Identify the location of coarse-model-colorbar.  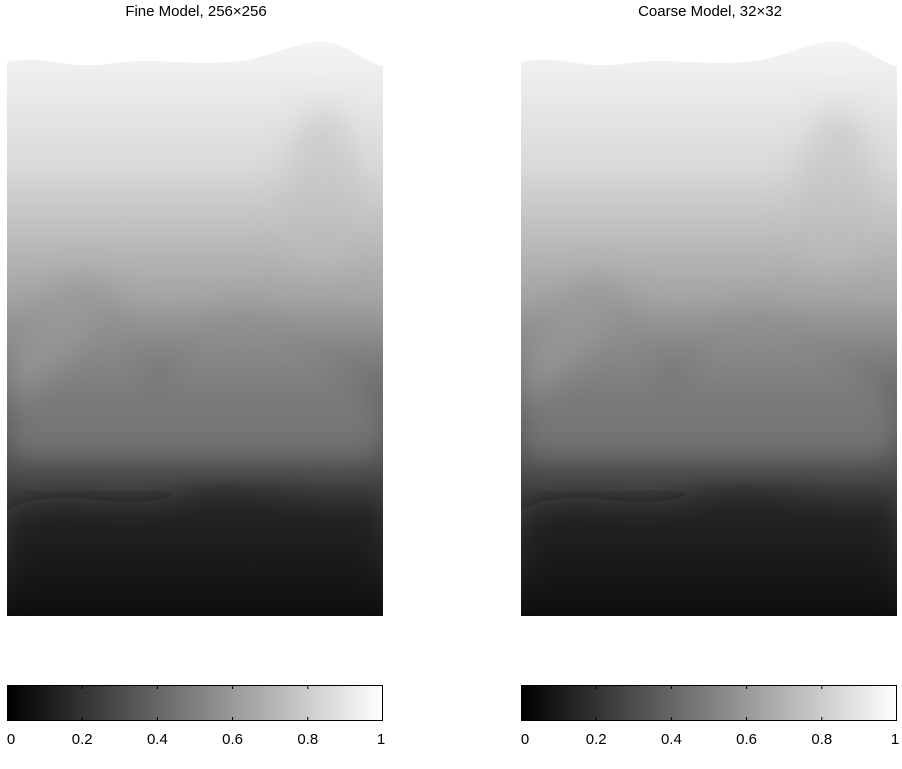
(709, 703).